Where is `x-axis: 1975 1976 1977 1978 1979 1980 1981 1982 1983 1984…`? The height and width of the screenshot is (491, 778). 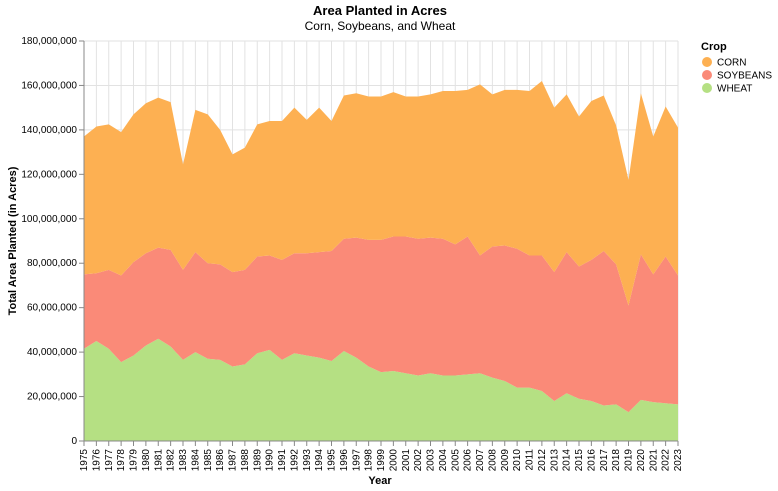 x-axis: 1975 1976 1977 1978 1979 1980 1981 1982 1983 1984… is located at coordinates (381, 456).